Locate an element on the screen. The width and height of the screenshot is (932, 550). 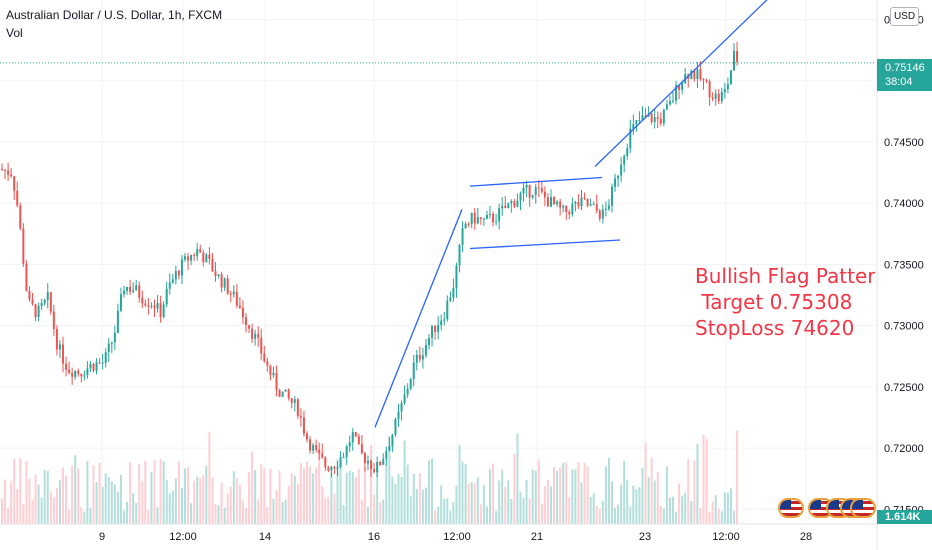
y-tick-label: 0.74500 is located at coordinates (904, 143).